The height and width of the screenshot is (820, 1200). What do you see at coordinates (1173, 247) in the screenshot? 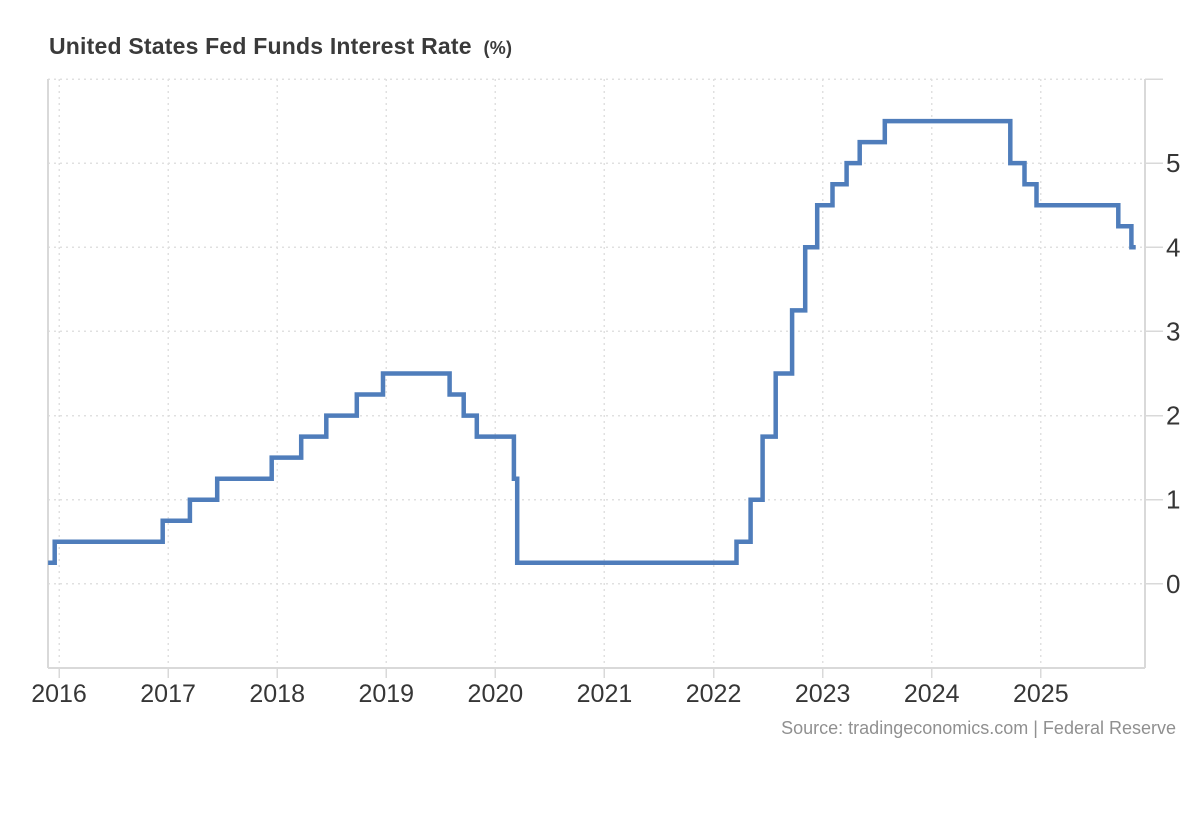
I see `y-tick-label: 4` at bounding box center [1173, 247].